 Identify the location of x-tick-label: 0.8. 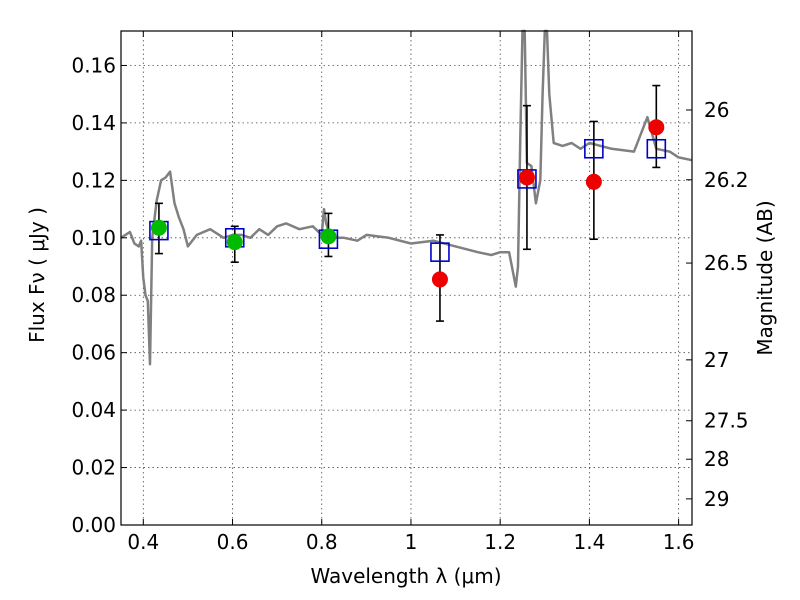
(322, 542).